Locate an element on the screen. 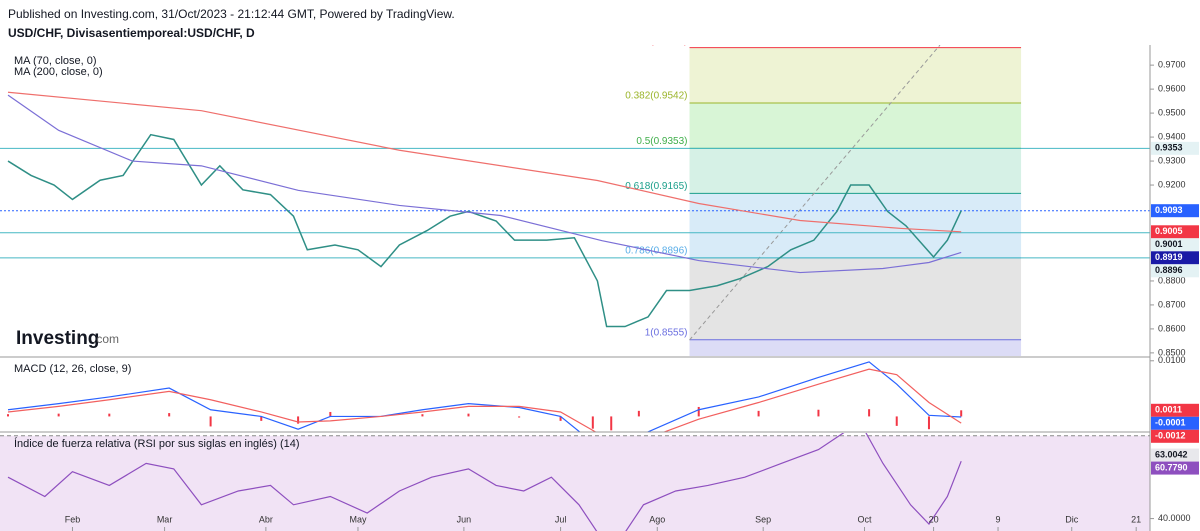 The image size is (1200, 531). price-badge-label: 0.0011 is located at coordinates (1168, 410).